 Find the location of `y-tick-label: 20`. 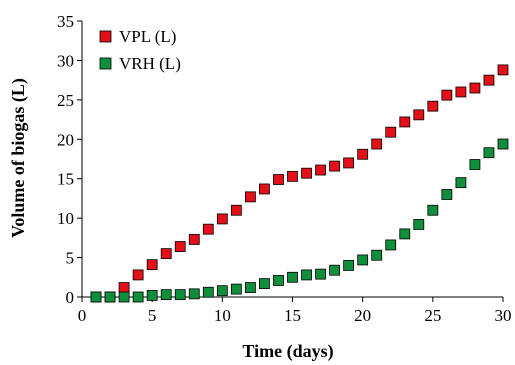

y-tick-label: 20 is located at coordinates (65, 139).